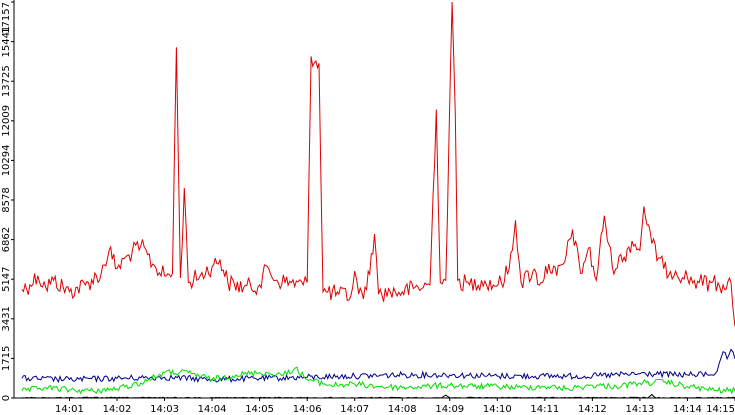  Describe the element at coordinates (720, 409) in the screenshot. I see `x-tick-label: 14:15` at that location.